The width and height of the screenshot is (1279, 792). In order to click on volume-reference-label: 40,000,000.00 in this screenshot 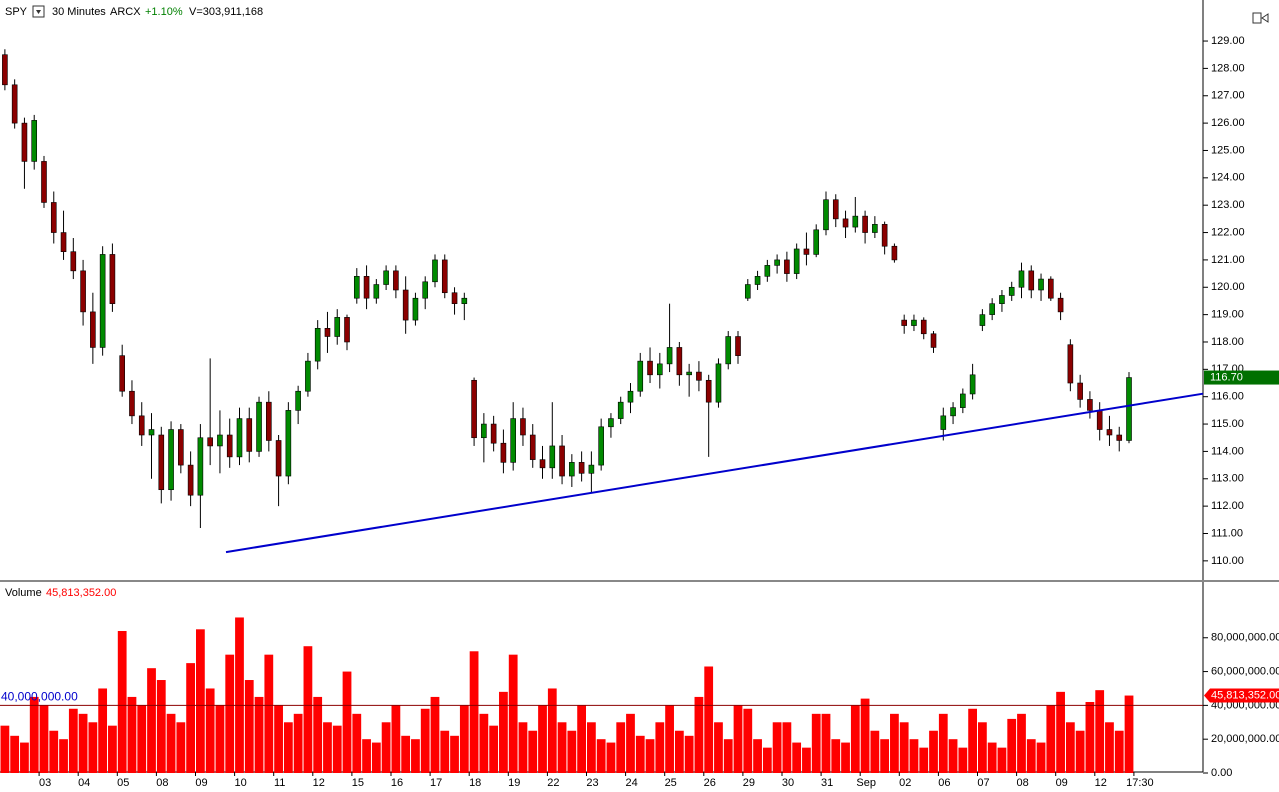, I will do `click(39, 697)`.